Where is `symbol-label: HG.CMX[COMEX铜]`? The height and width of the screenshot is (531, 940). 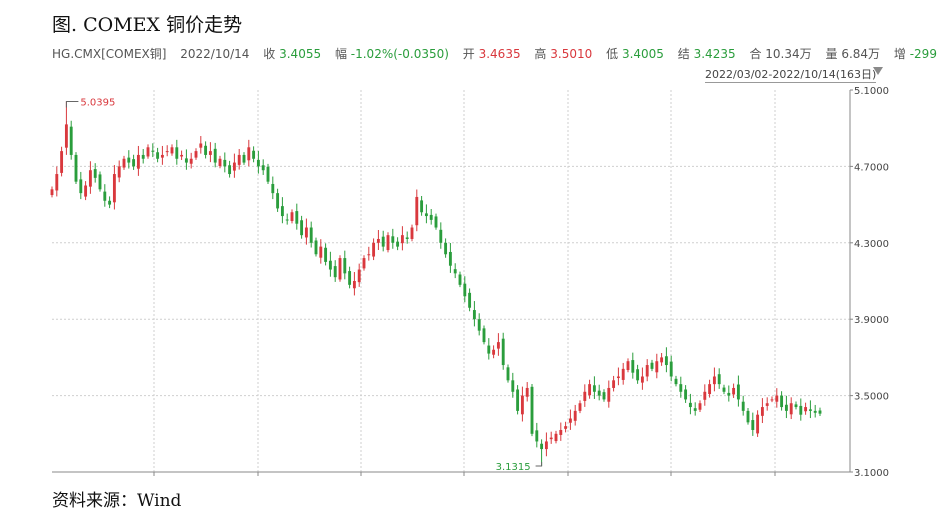 symbol-label: HG.CMX[COMEX铜] is located at coordinates (109, 54).